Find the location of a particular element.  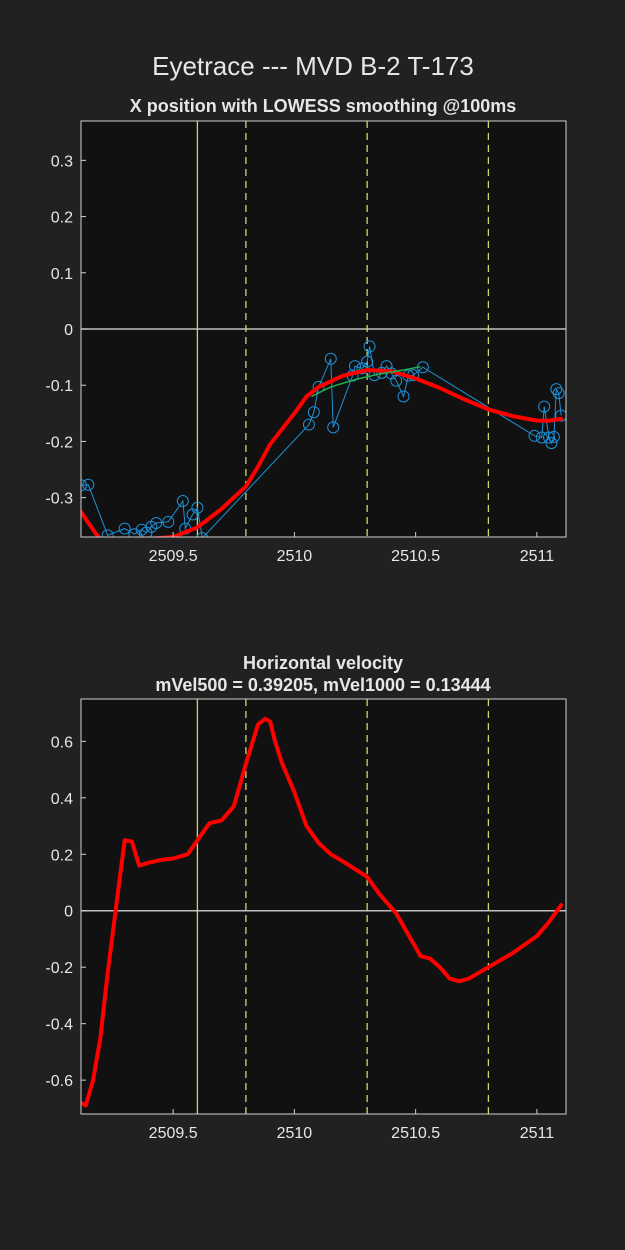

raw-trace-line is located at coordinates (321, 441).